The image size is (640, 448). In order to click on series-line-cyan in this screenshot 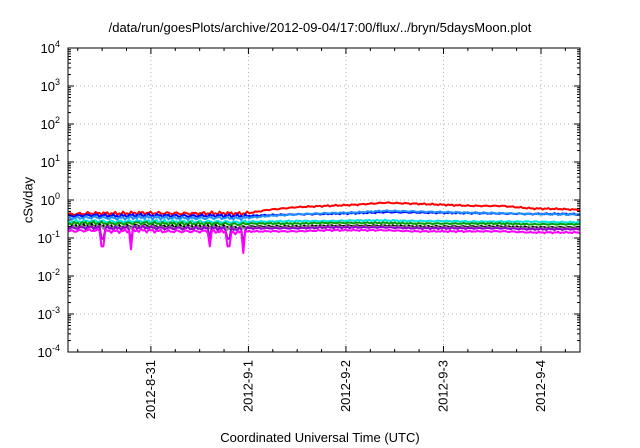, I will do `click(324, 221)`.